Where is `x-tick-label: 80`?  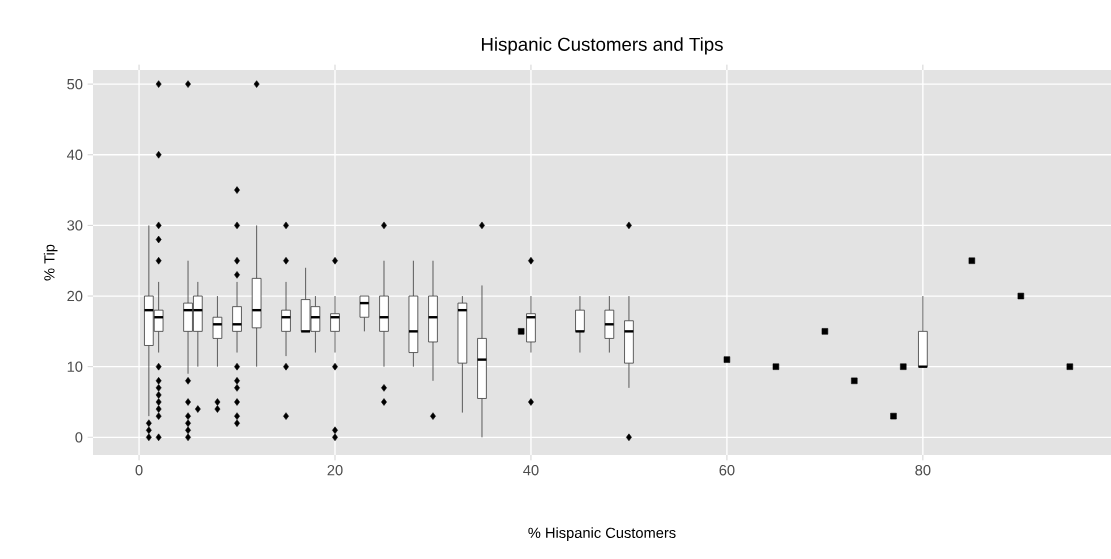 x-tick-label: 80 is located at coordinates (923, 470).